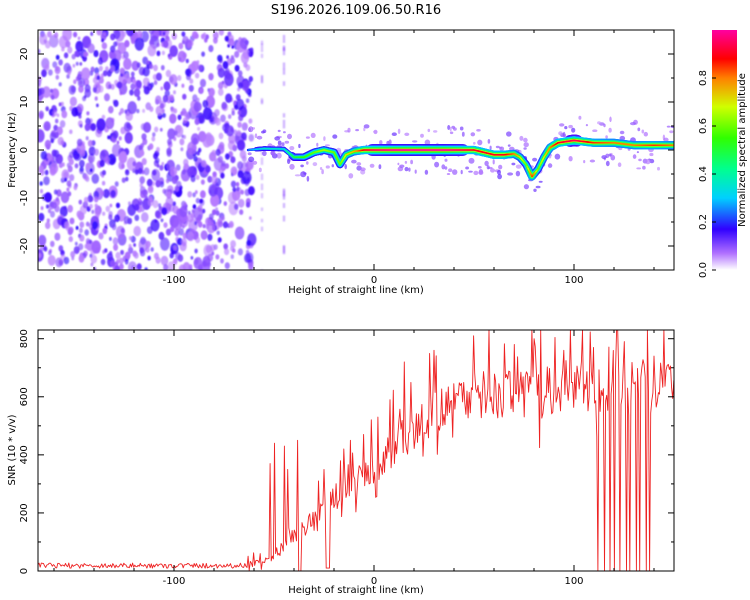 The height and width of the screenshot is (600, 750). I want to click on colorbar-tick-label: 0.0, so click(703, 270).